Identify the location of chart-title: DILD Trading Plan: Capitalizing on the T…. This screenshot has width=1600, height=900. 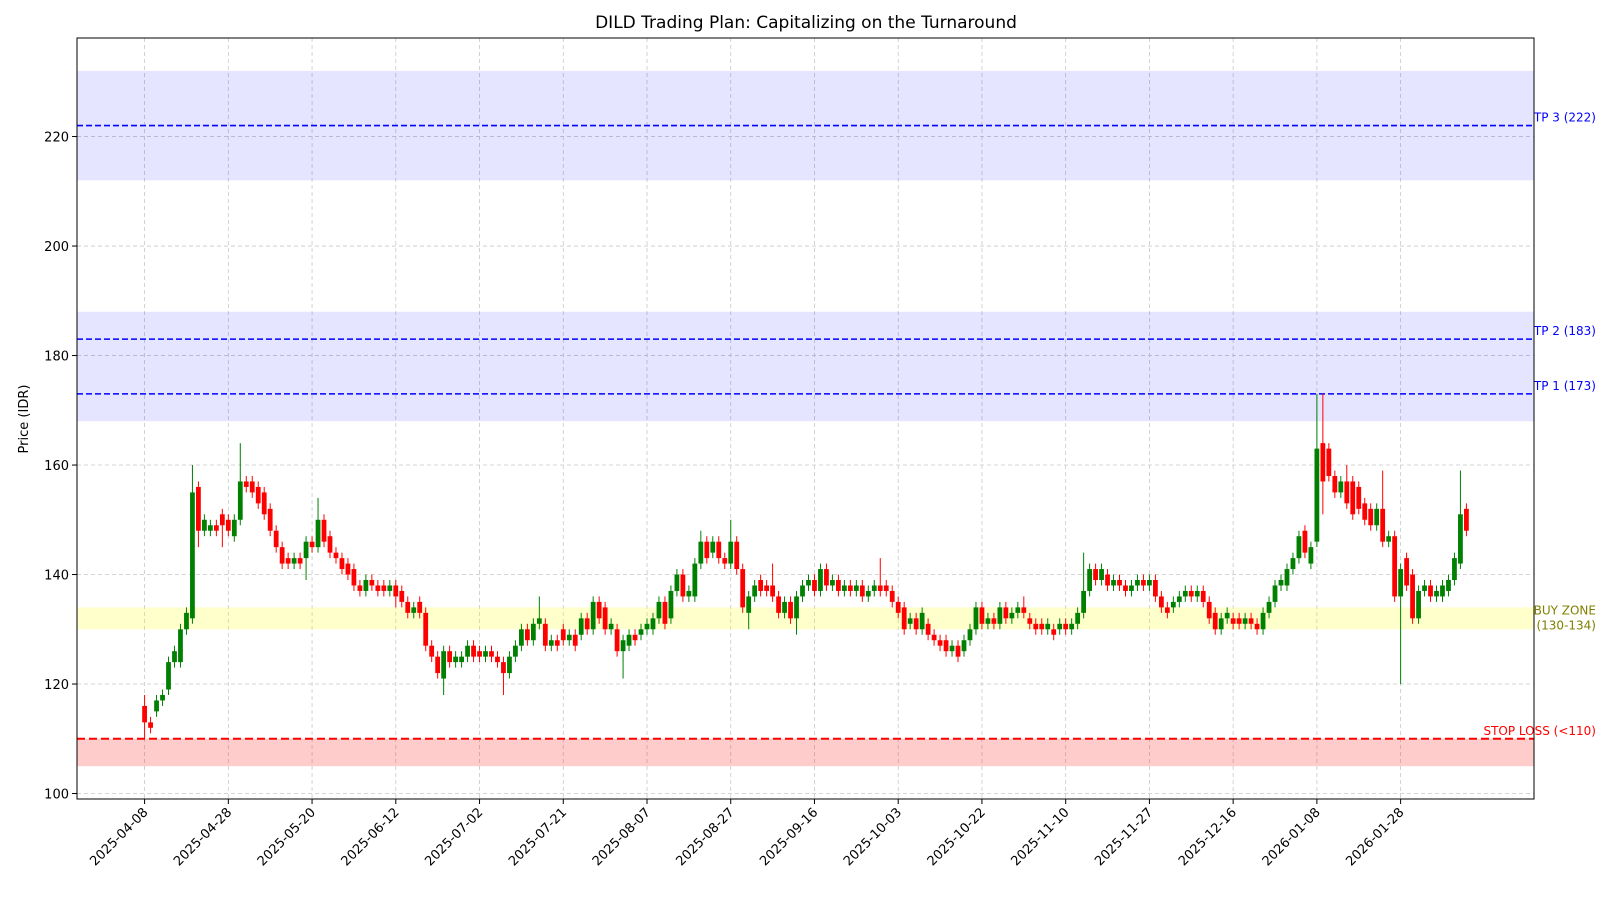
(806, 23).